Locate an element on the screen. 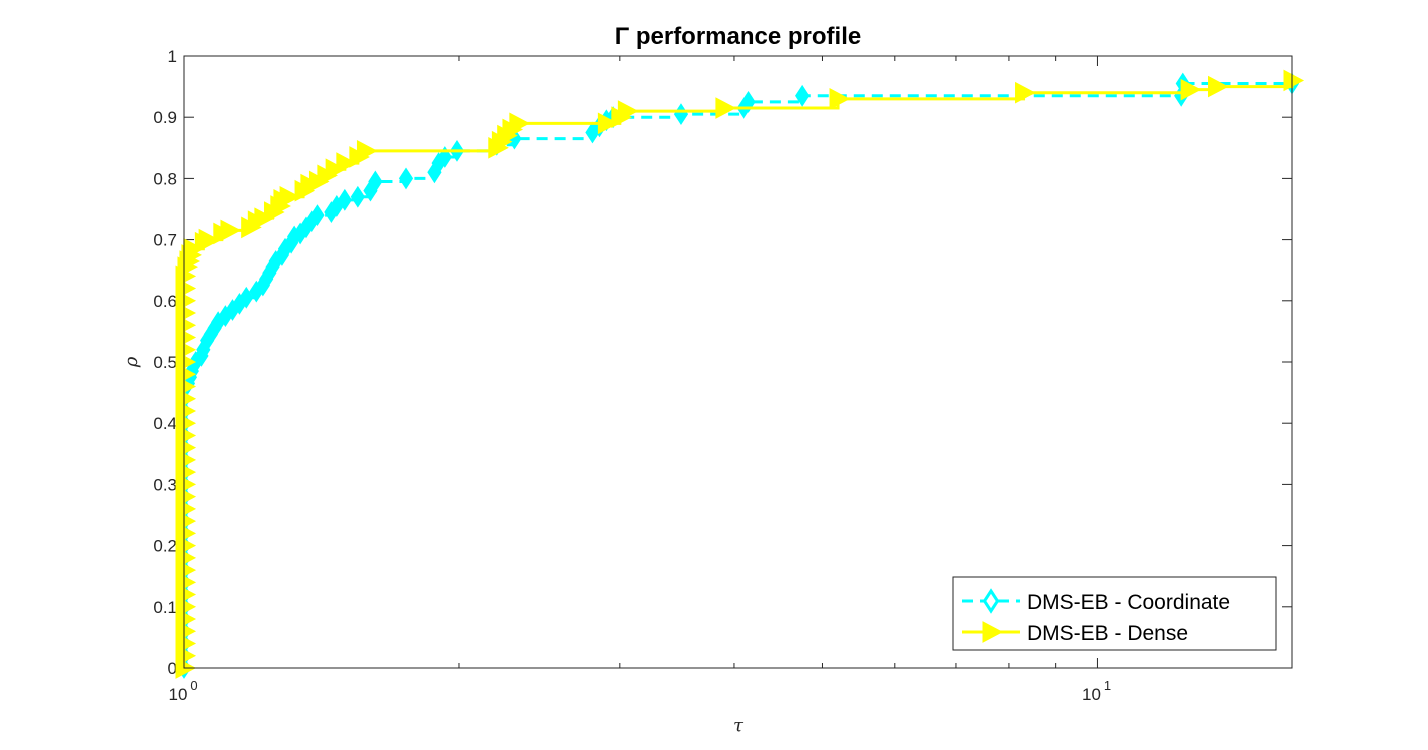  legend-label: DMS-EB - Coordinate is located at coordinates (1128, 602).